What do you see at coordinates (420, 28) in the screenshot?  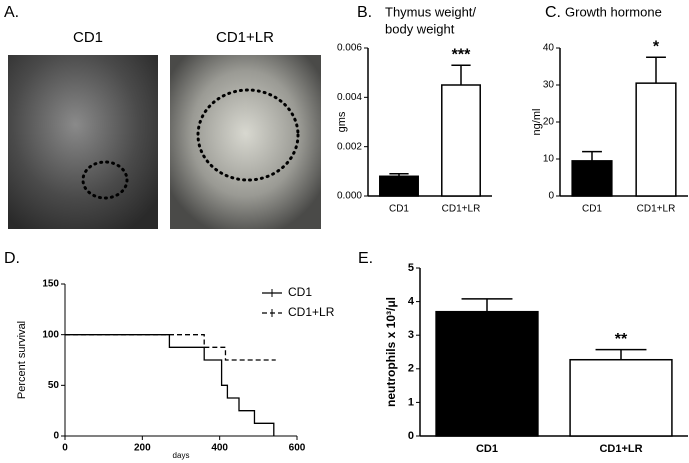 I see `chart-title: body weight` at bounding box center [420, 28].